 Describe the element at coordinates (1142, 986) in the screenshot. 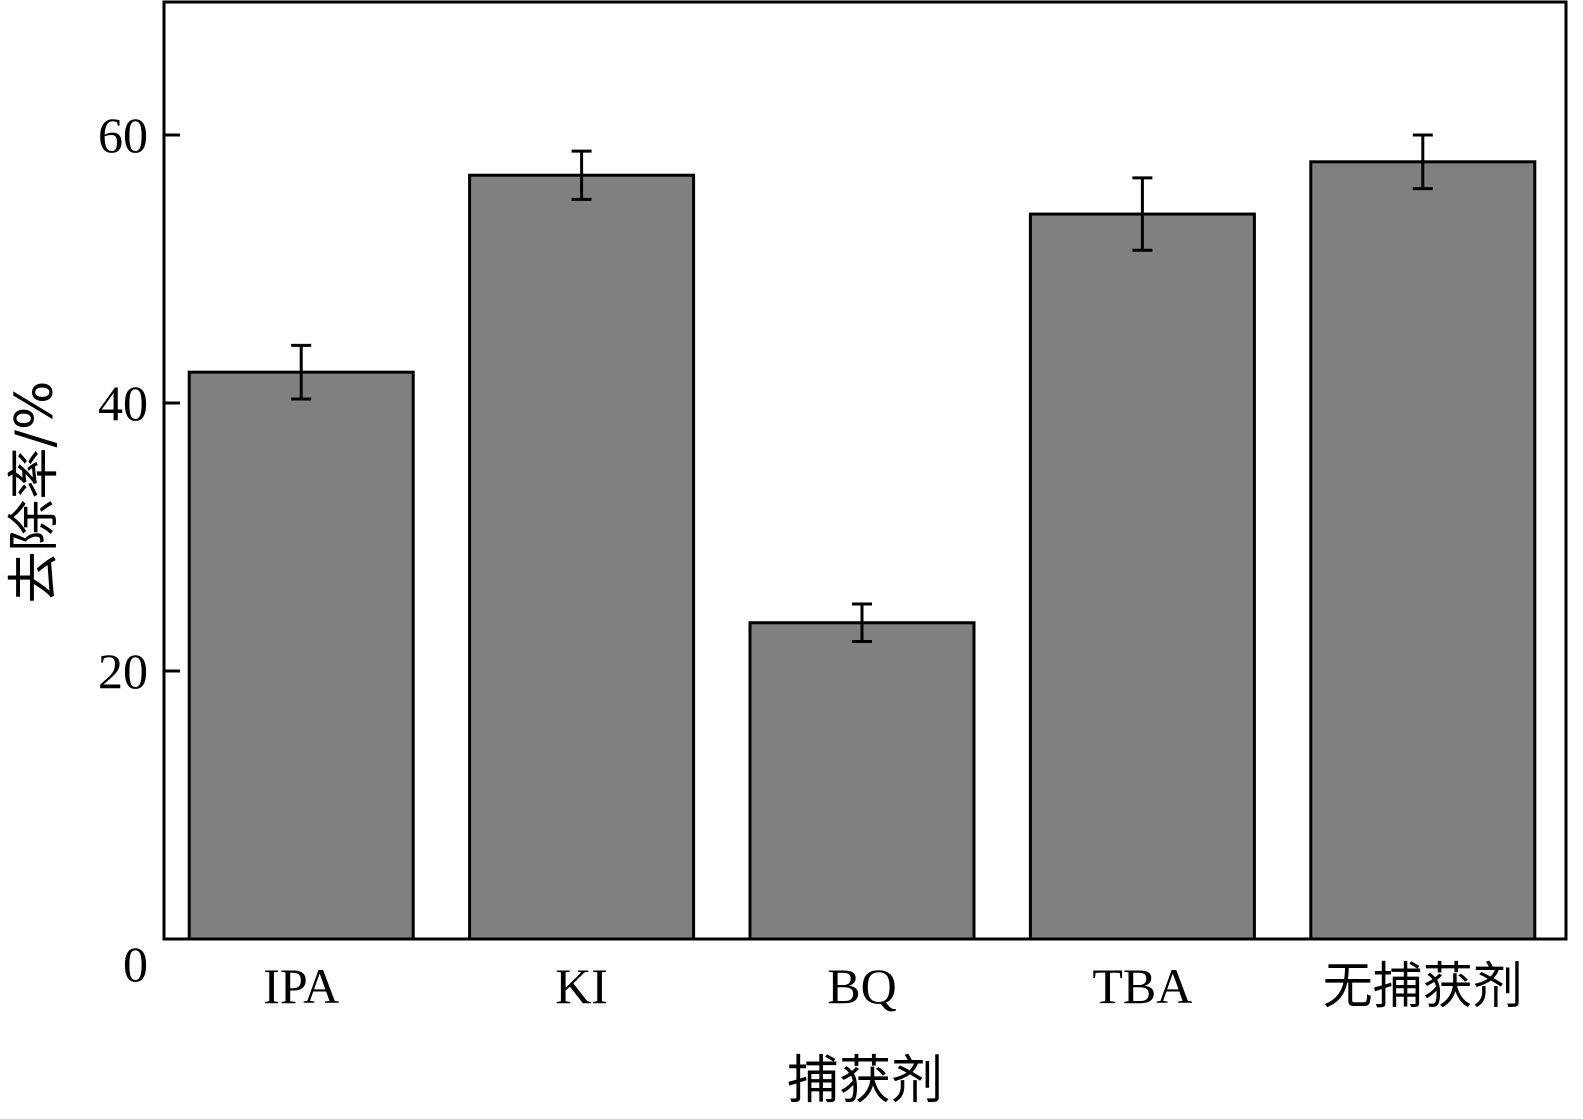

I see `x-tick-label: TBA` at that location.